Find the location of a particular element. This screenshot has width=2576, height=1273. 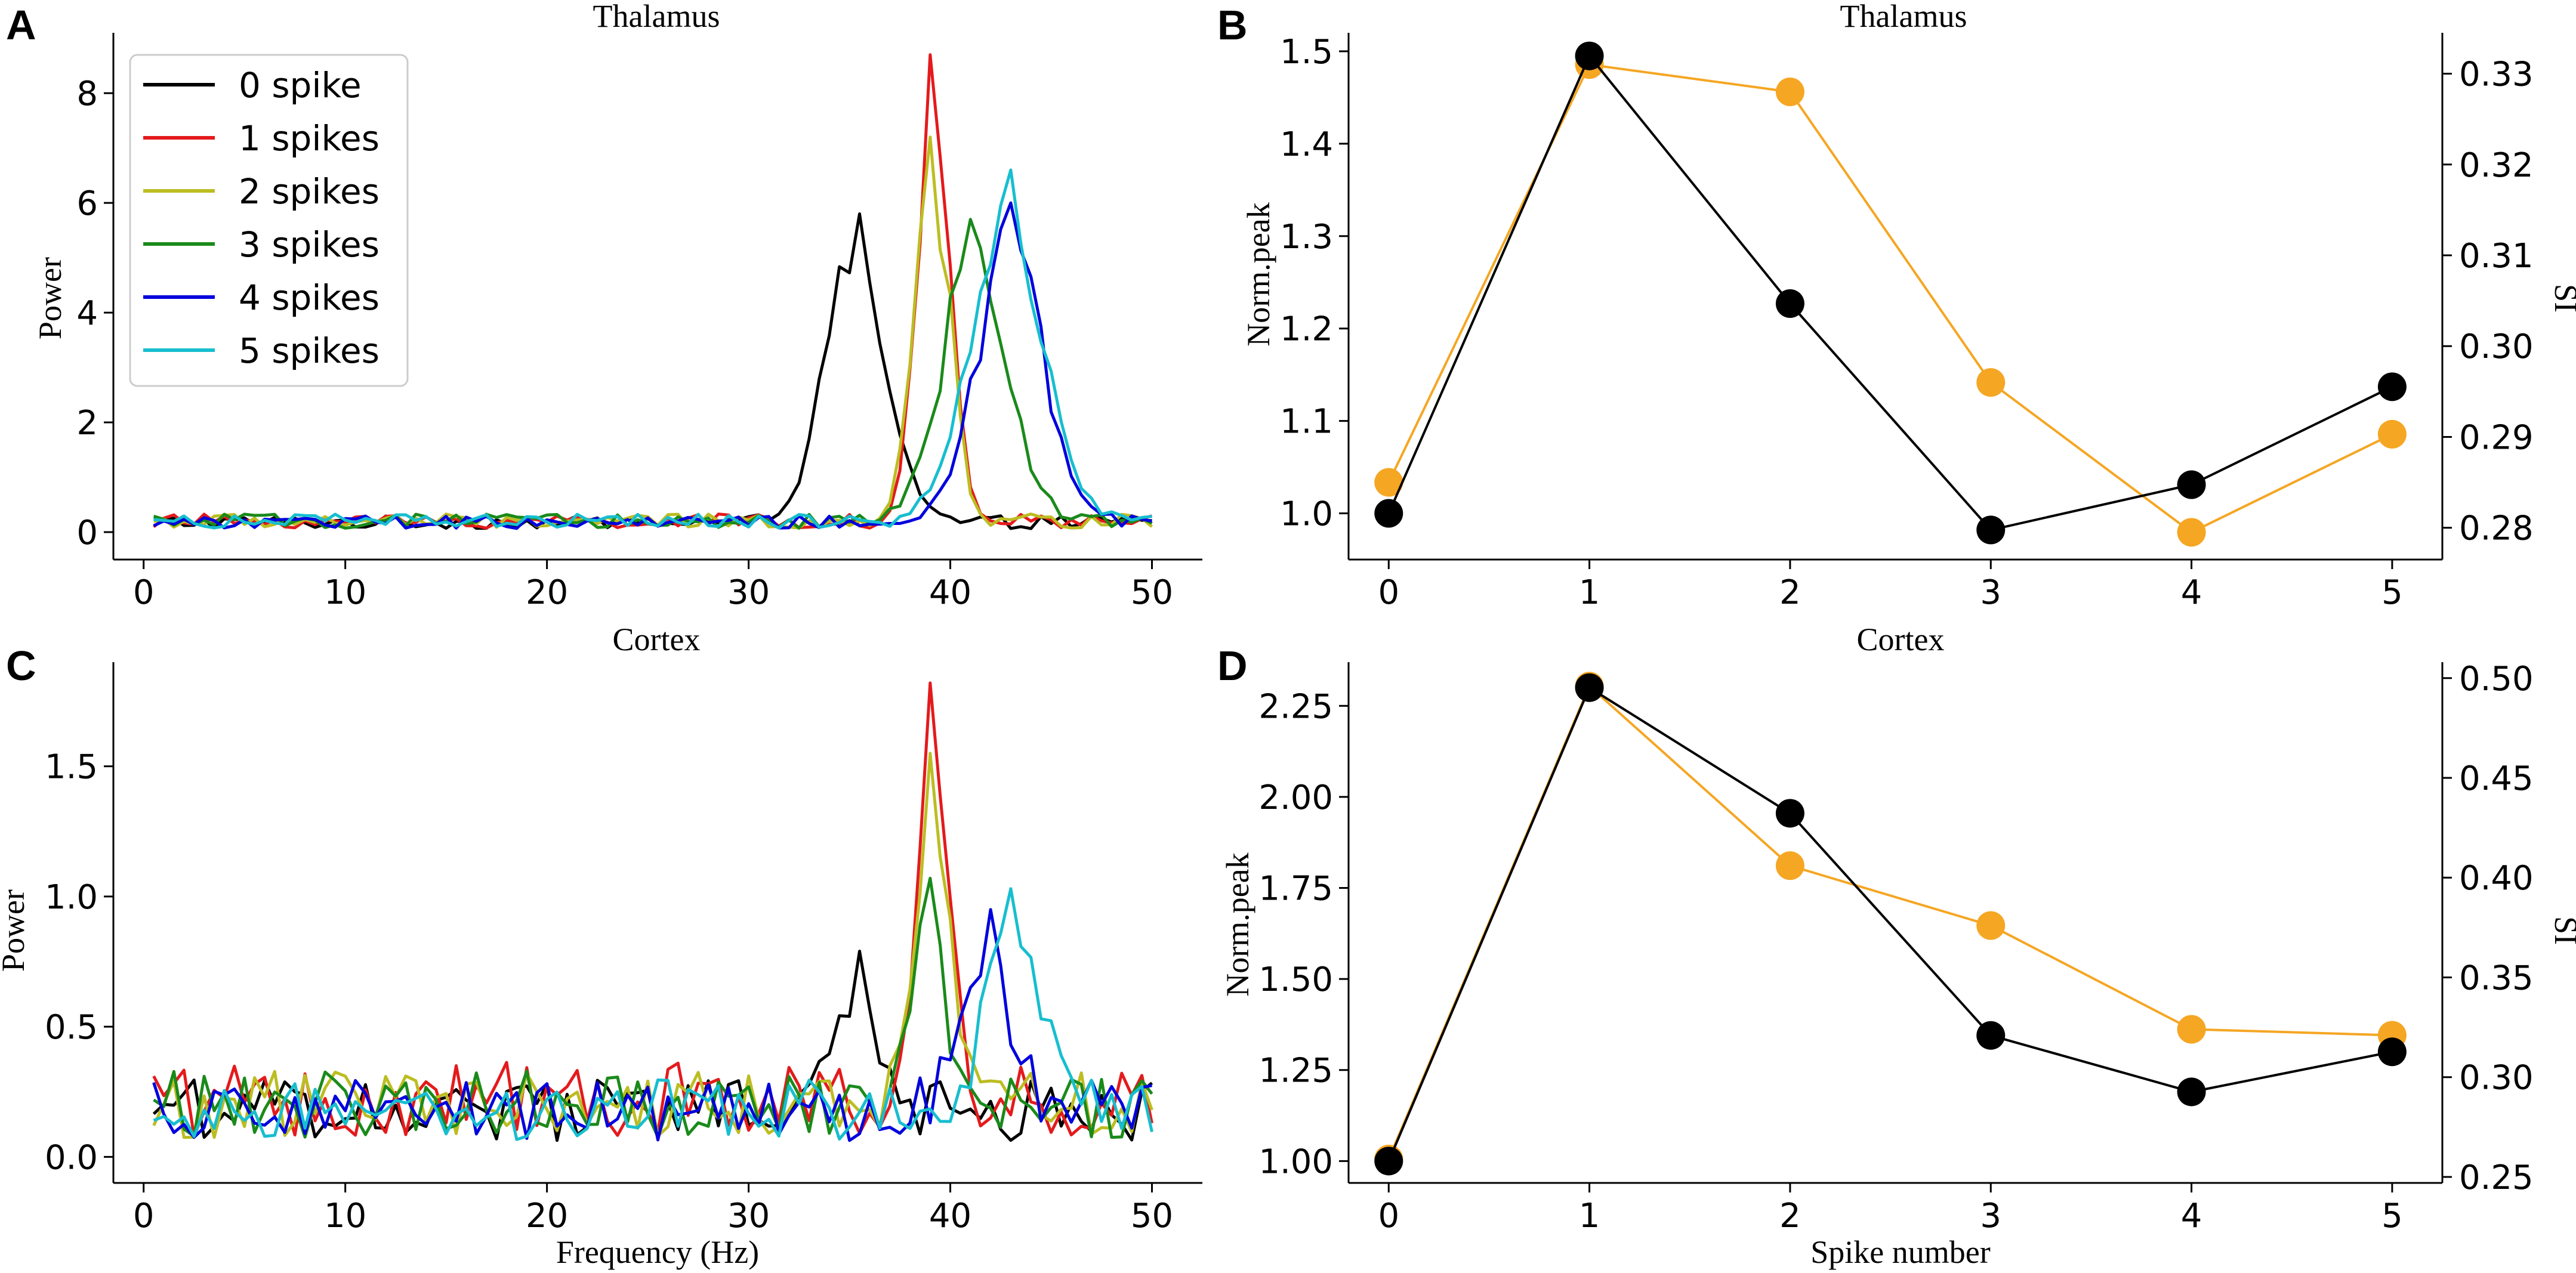

ylabel-right-b: SI is located at coordinates (2562, 298).